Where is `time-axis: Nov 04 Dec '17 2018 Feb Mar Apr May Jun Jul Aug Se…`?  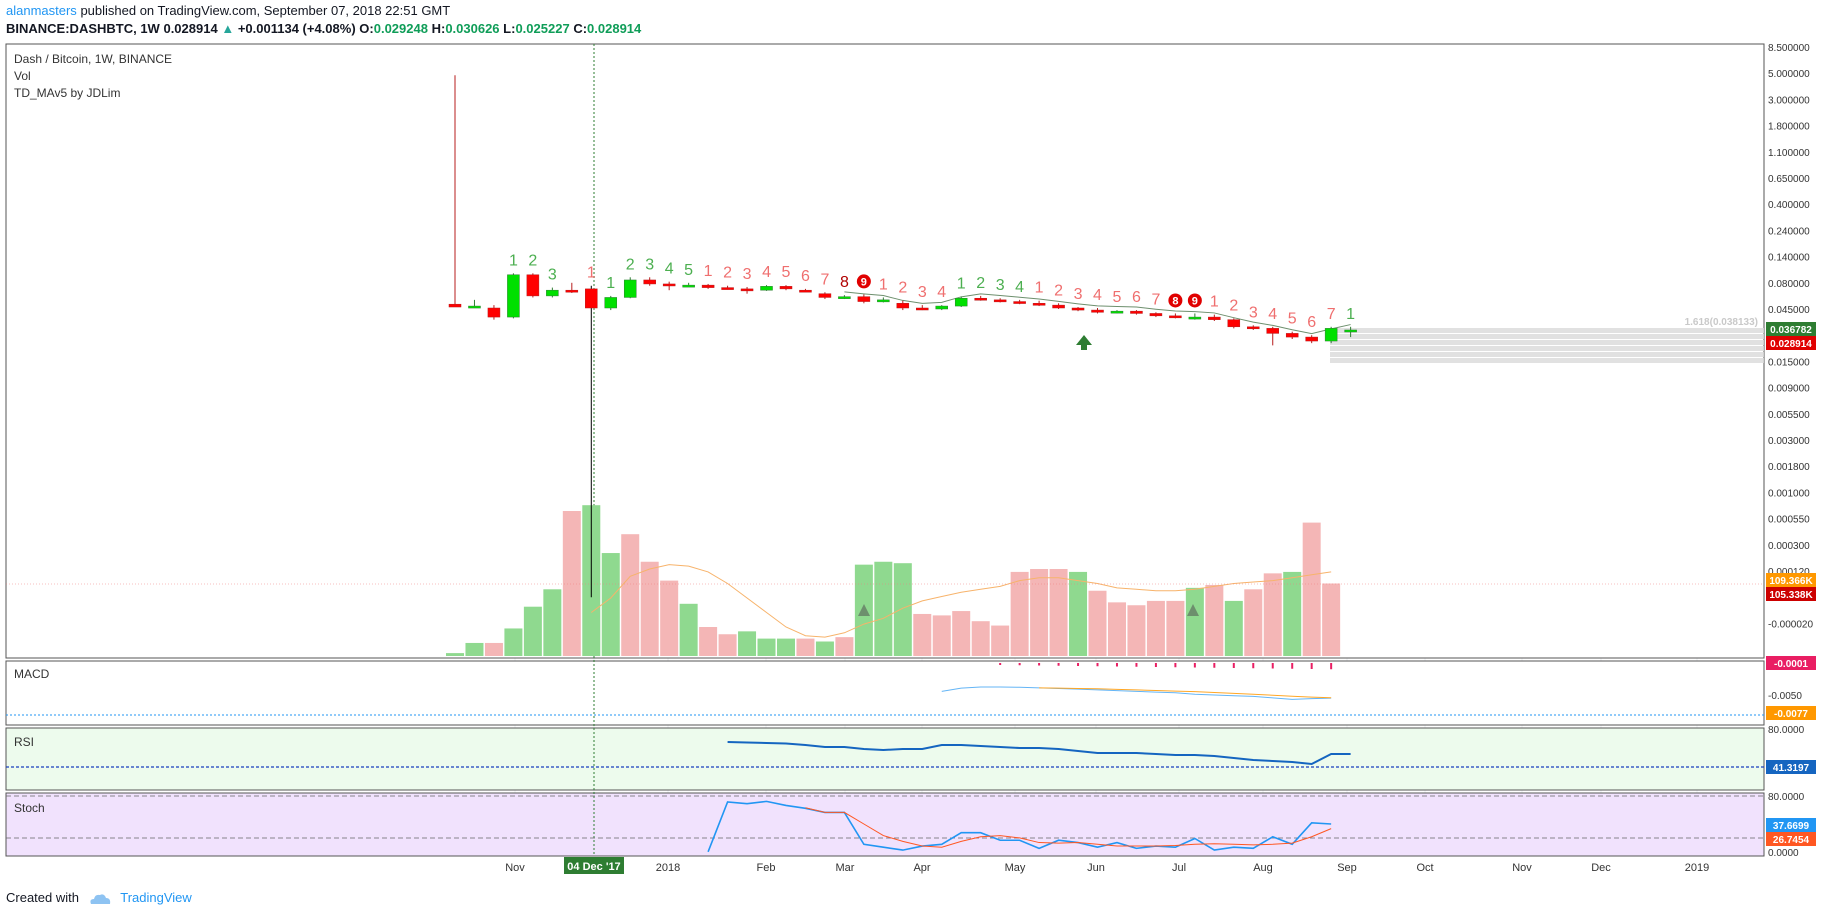
time-axis: Nov 04 Dec '17 2018 Feb Mar Apr May Jun Jul Aug Se… is located at coordinates (1107, 865).